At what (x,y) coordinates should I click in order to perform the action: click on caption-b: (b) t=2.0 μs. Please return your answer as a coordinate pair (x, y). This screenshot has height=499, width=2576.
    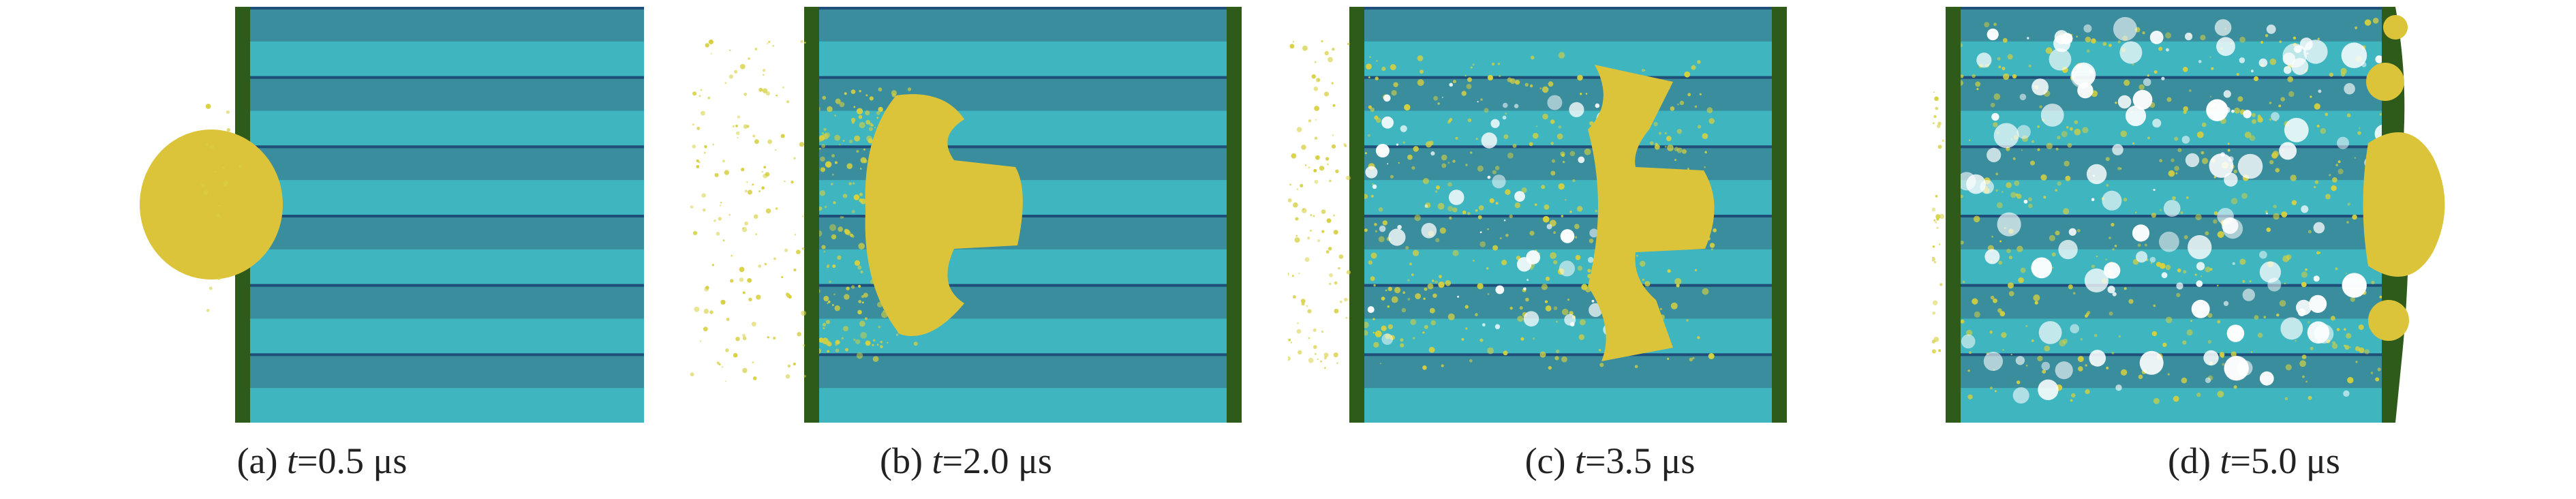
    Looking at the image, I should click on (966, 461).